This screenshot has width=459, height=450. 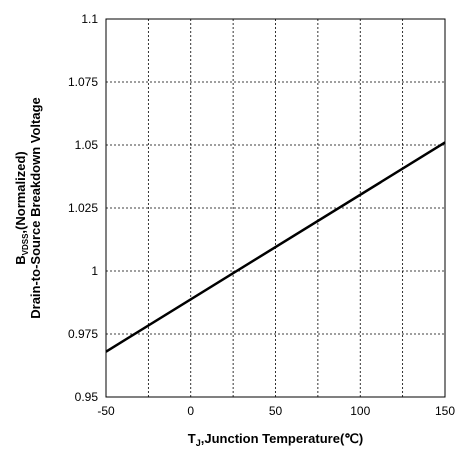 What do you see at coordinates (360, 411) in the screenshot?
I see `x-tick-label: 100` at bounding box center [360, 411].